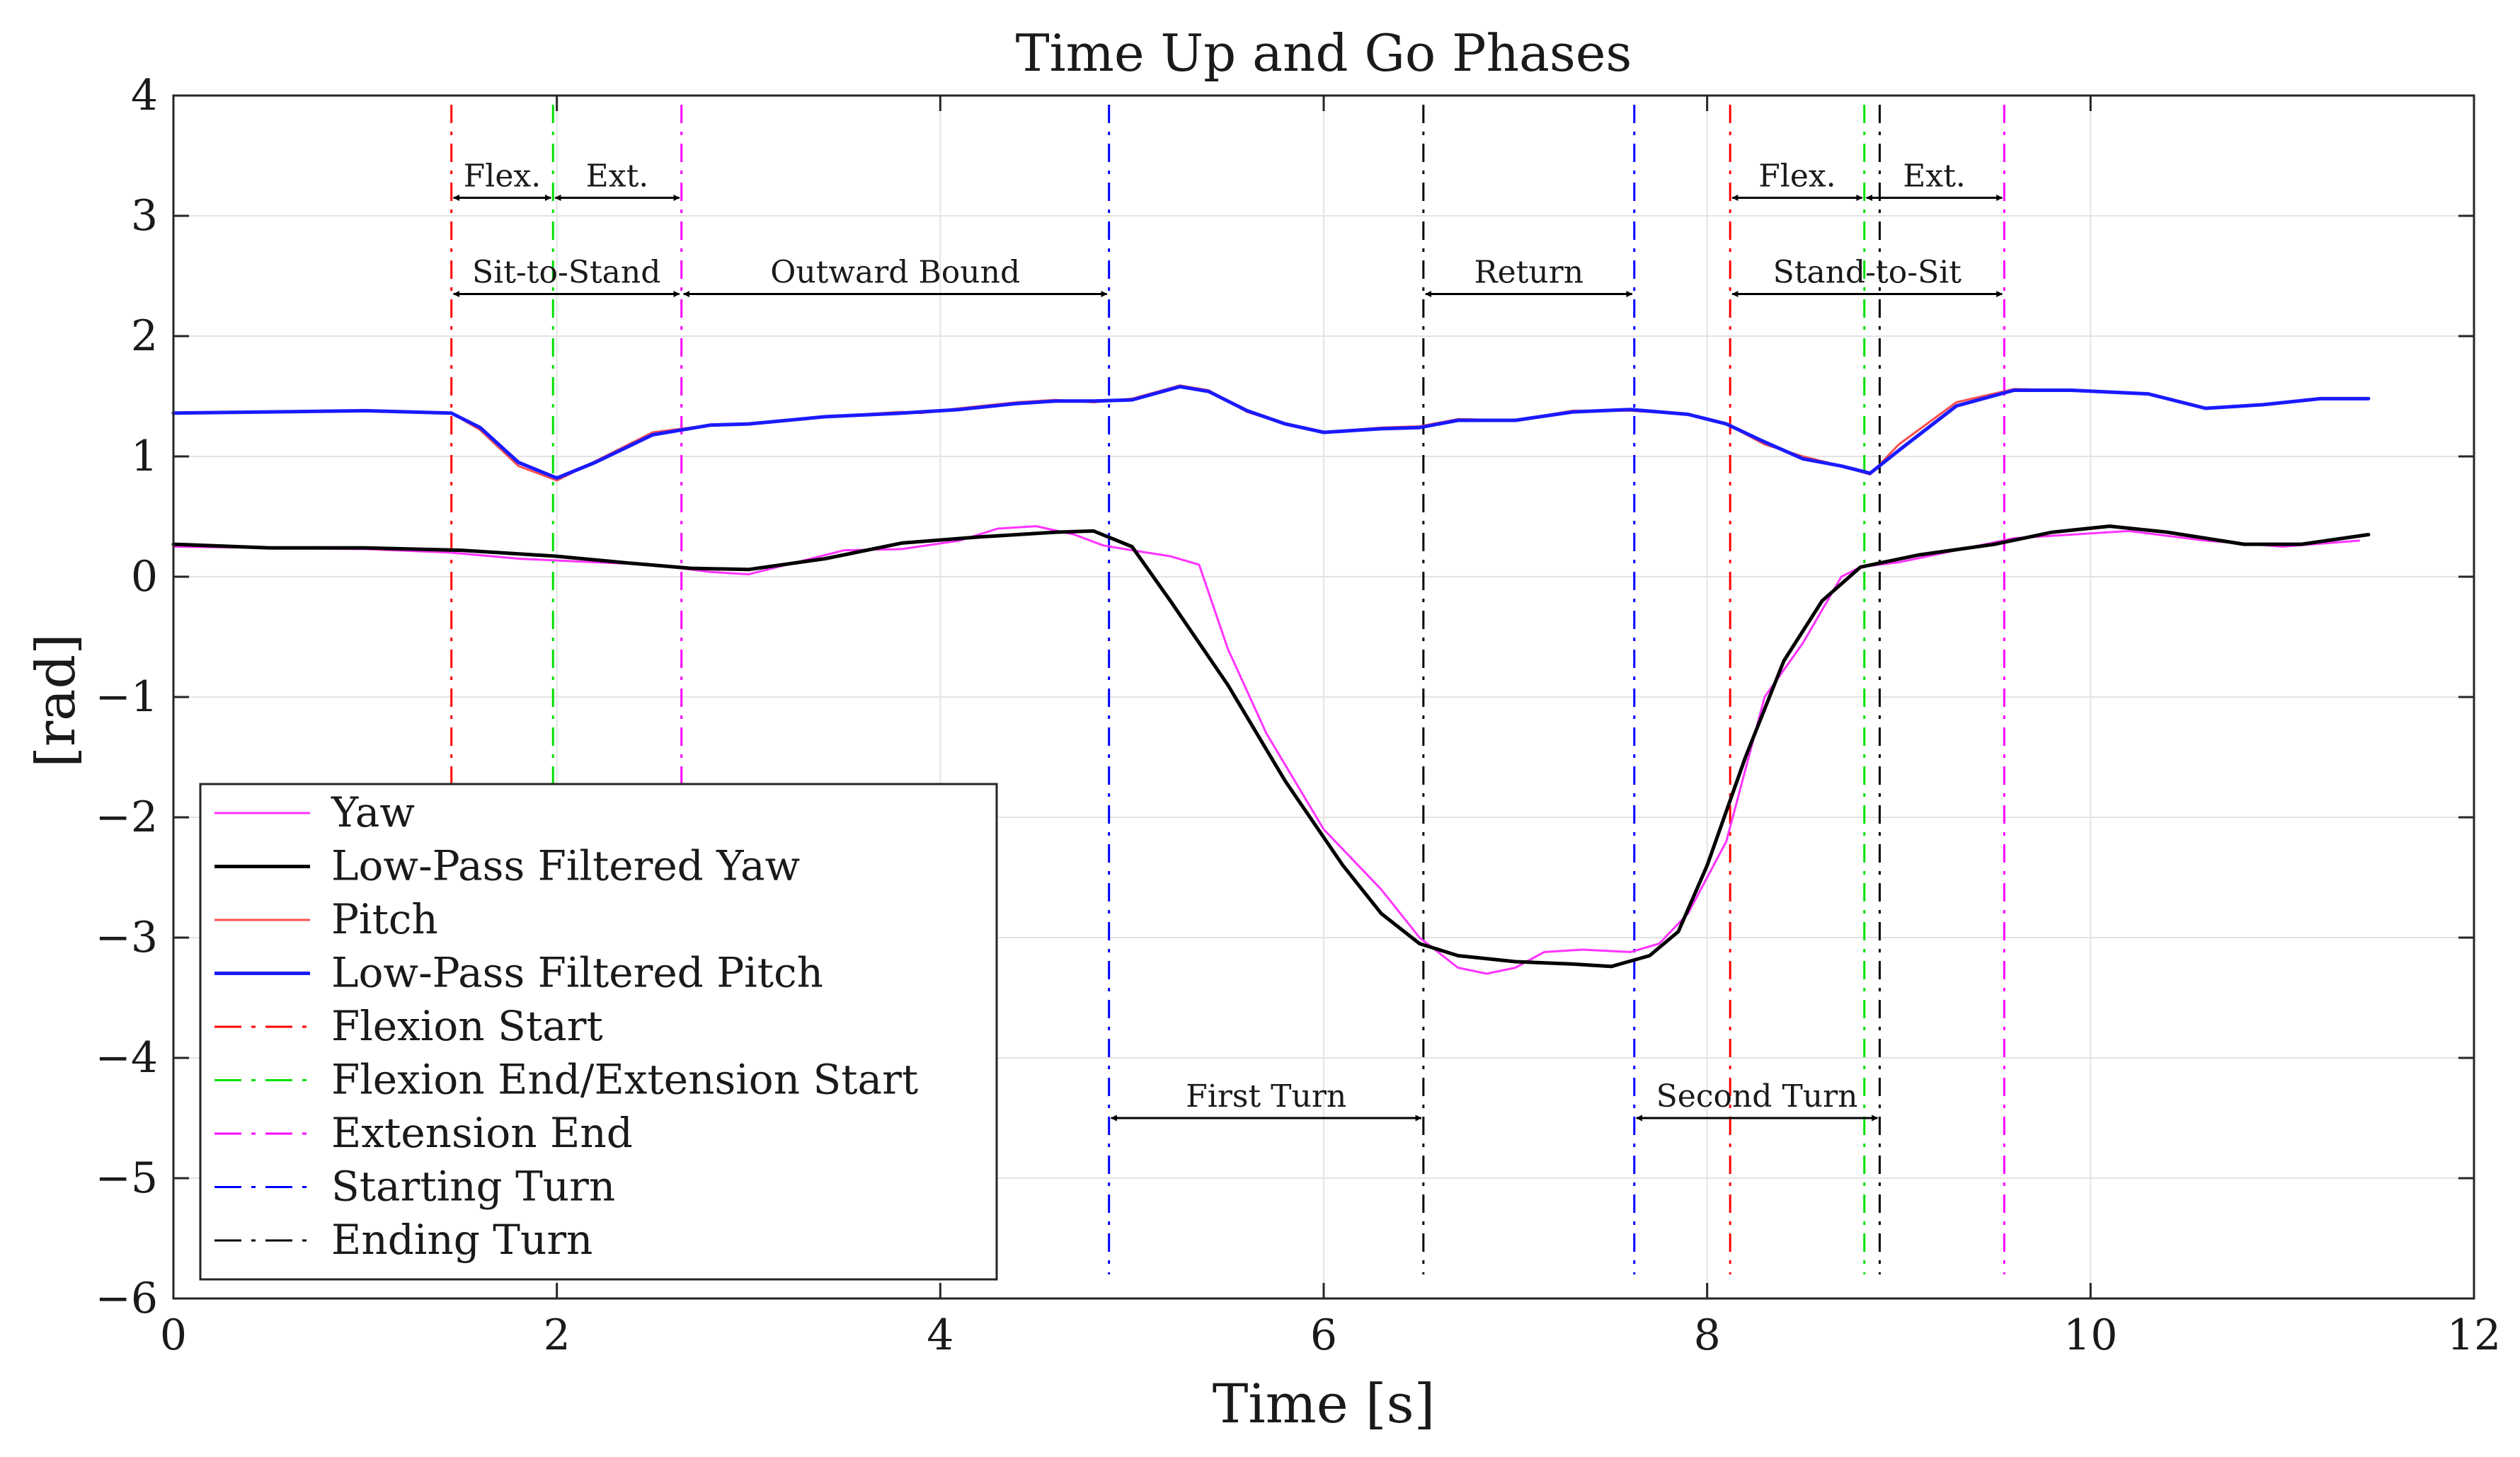 This screenshot has height=1457, width=2520. What do you see at coordinates (473, 1187) in the screenshot?
I see `legend-label-starting-turn: Starting Turn` at bounding box center [473, 1187].